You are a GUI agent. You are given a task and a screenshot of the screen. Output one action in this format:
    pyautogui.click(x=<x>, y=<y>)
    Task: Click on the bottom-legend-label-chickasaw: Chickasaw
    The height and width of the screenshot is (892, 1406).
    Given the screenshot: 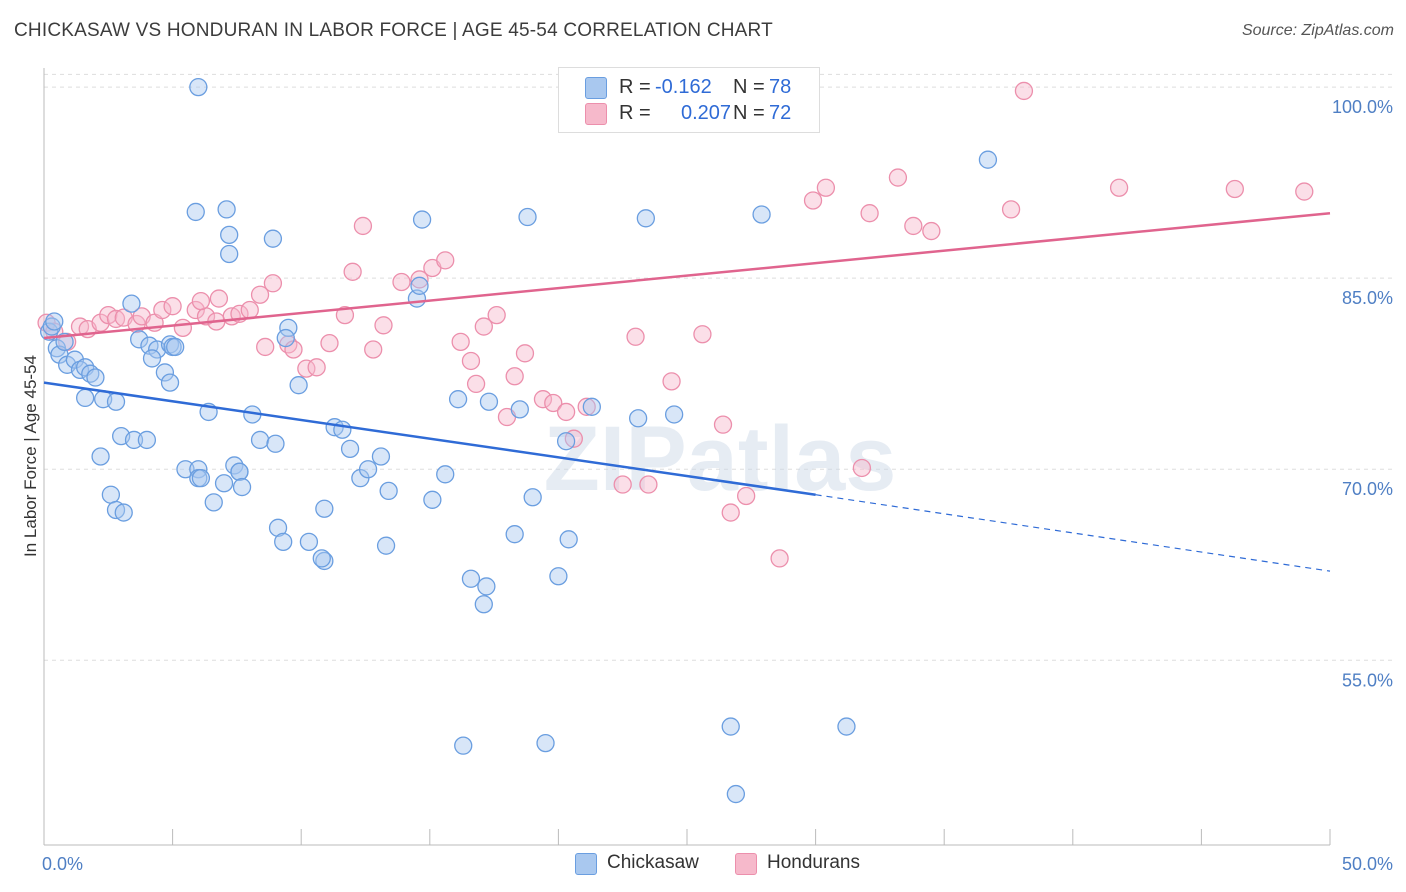 What is the action you would take?
    pyautogui.click(x=653, y=862)
    